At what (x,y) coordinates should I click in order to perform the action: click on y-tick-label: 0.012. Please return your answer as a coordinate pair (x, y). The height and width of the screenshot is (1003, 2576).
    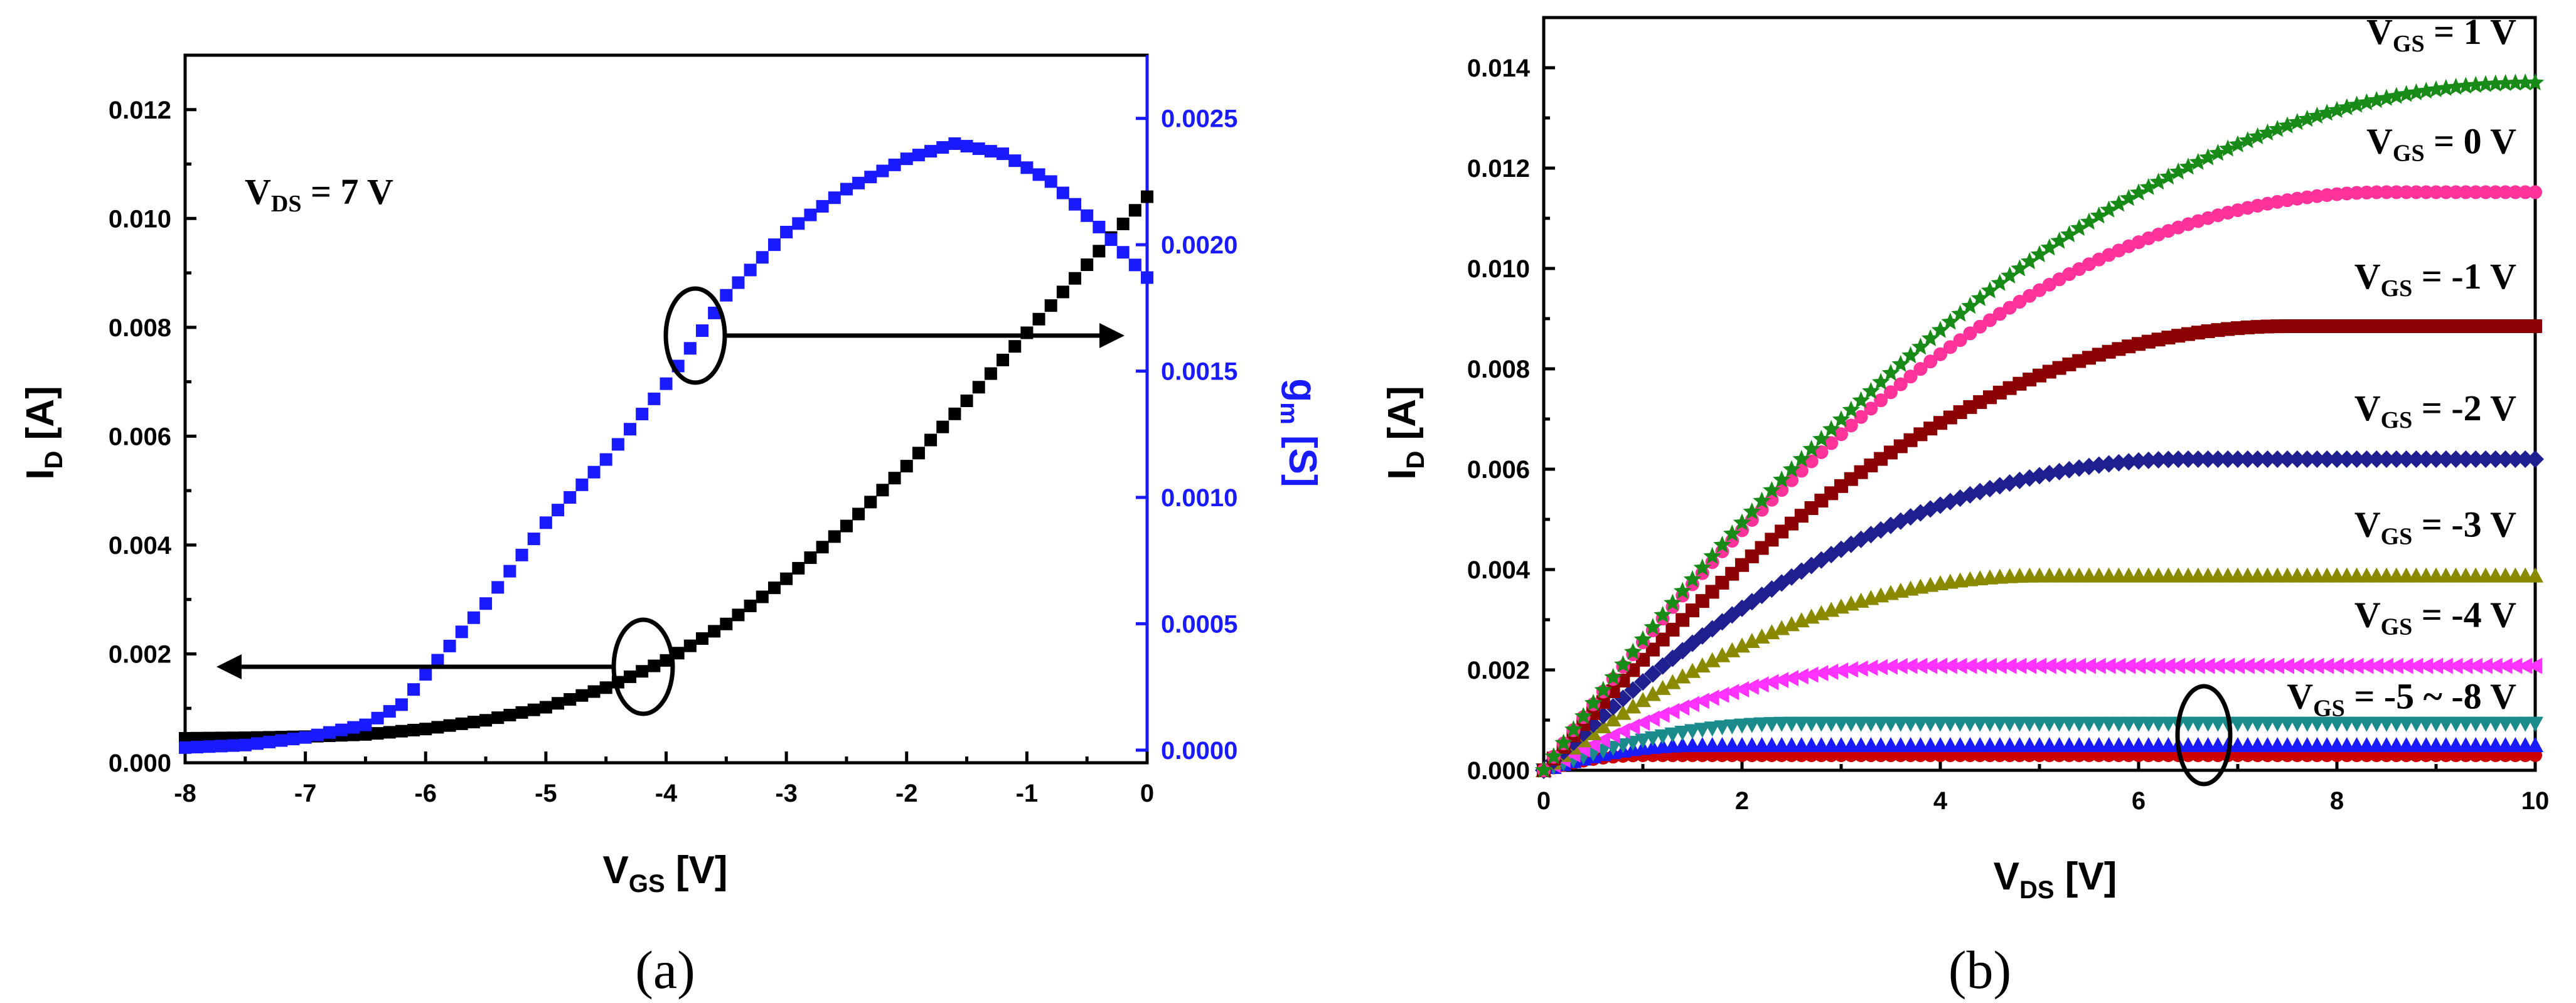
    Looking at the image, I should click on (1498, 169).